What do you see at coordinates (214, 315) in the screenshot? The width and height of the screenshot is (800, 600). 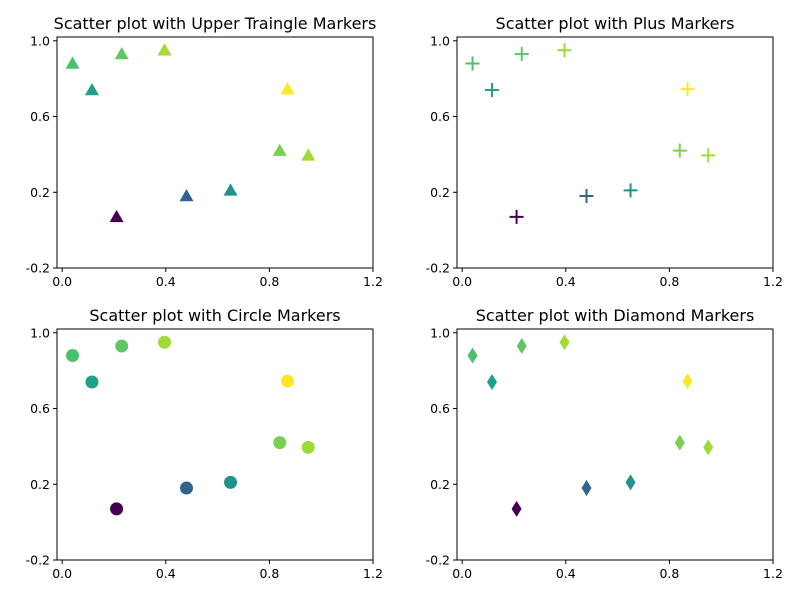 I see `subplot-title: Scatter plot with Circle Markers` at bounding box center [214, 315].